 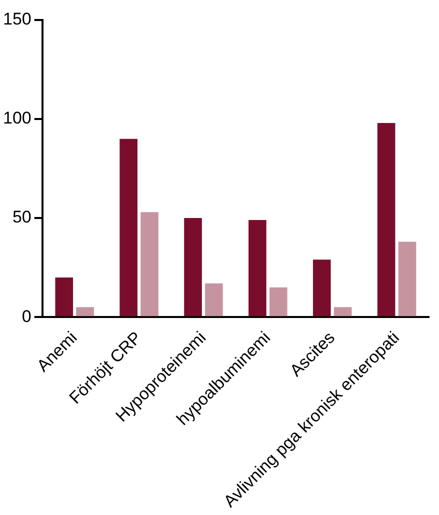 What do you see at coordinates (17, 118) in the screenshot?
I see `y-tick-label: 100` at bounding box center [17, 118].